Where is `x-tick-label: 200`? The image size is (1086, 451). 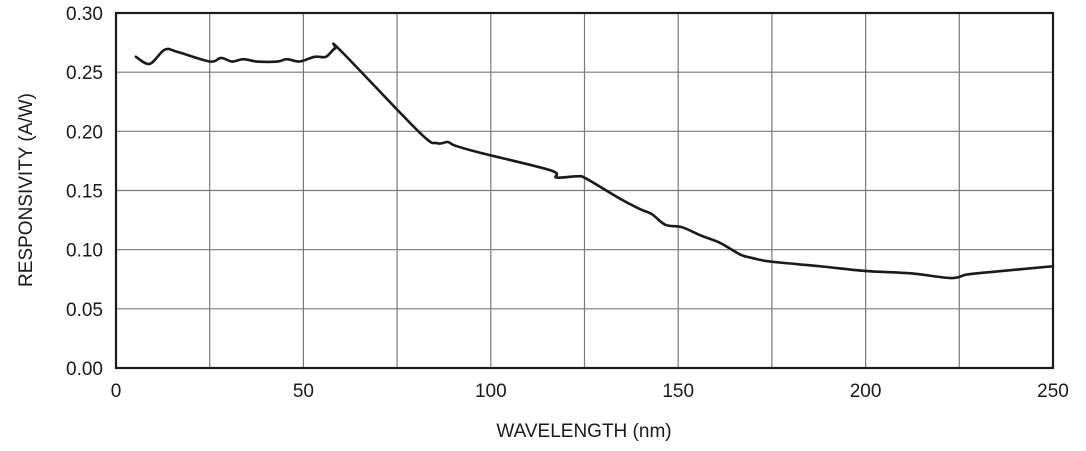 x-tick-label: 200 is located at coordinates (866, 391).